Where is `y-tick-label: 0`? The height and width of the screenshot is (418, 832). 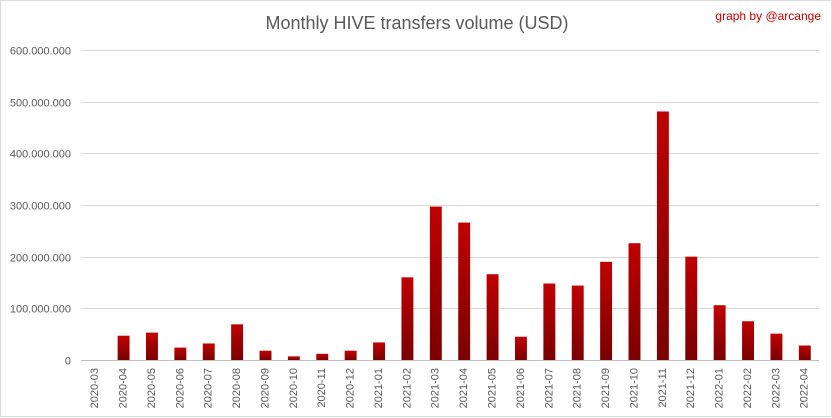 y-tick-label: 0 is located at coordinates (68, 362).